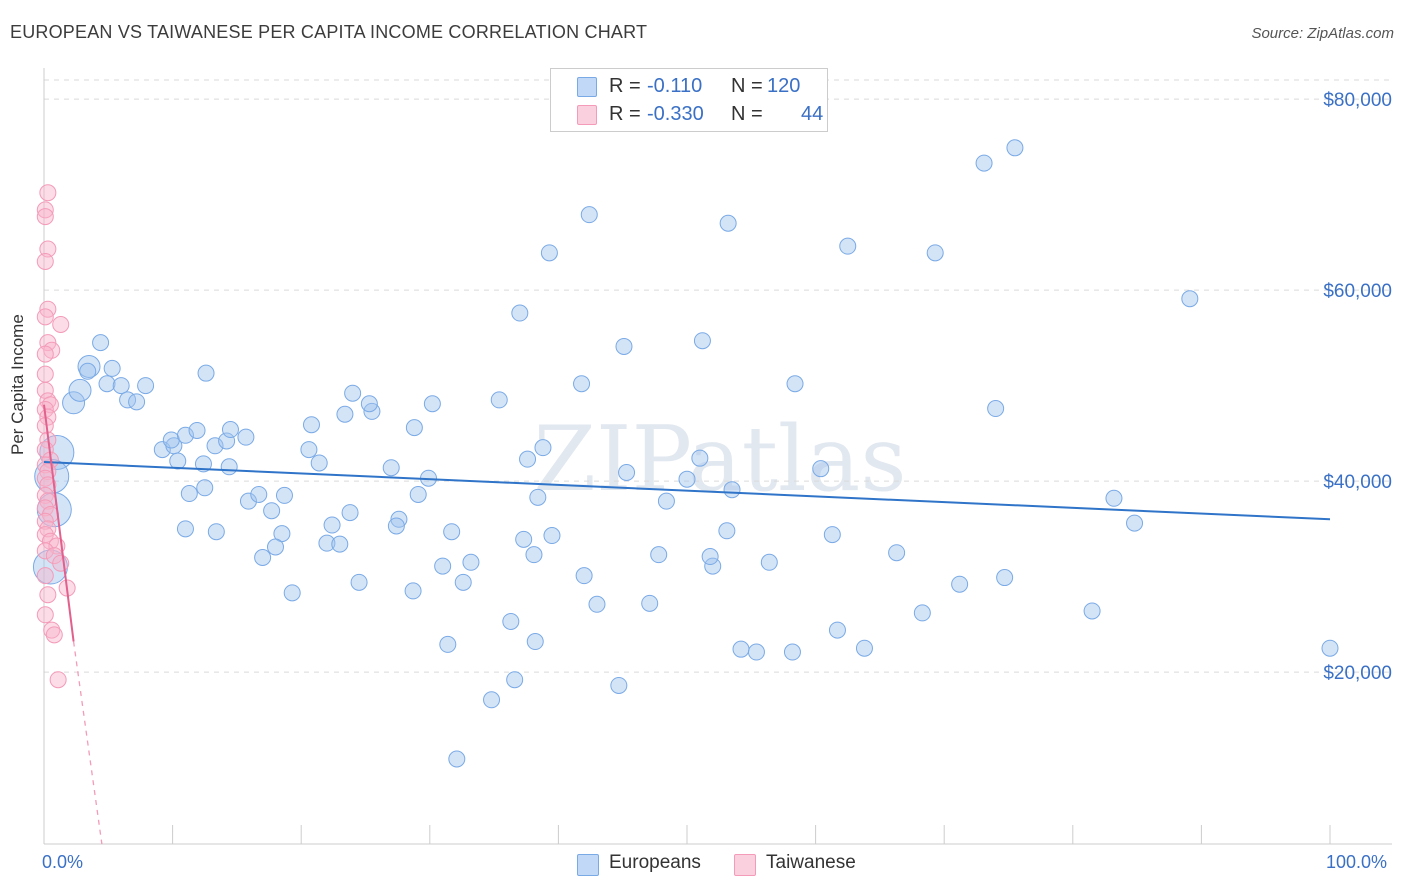 The width and height of the screenshot is (1406, 892). What do you see at coordinates (1322, 33) in the screenshot?
I see `source-label: Source: ZipAtlas.com` at bounding box center [1322, 33].